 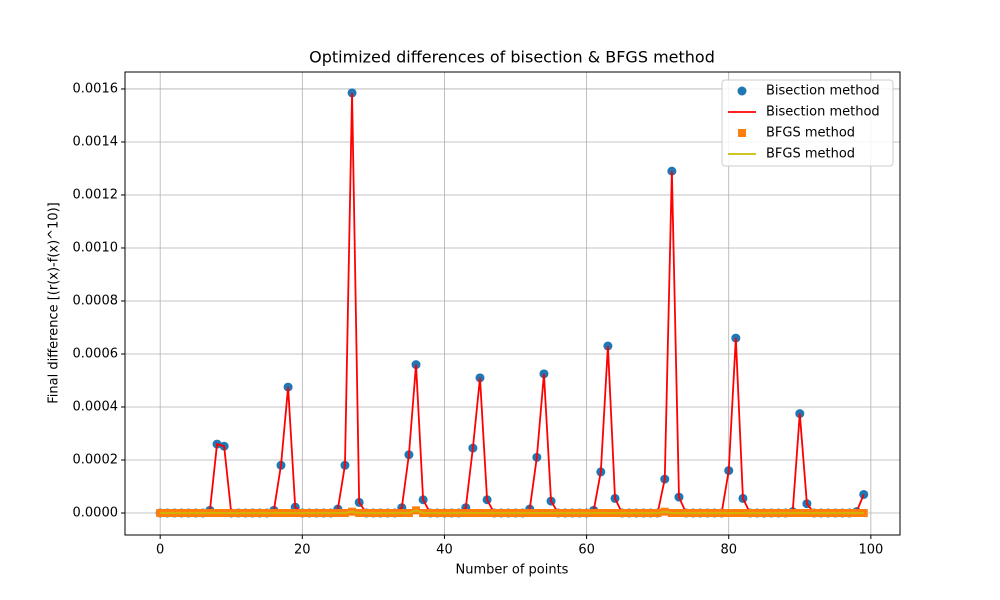 I want to click on y-axis-label: Final difference [(r(x)-f(x)^10)], so click(x=54, y=303).